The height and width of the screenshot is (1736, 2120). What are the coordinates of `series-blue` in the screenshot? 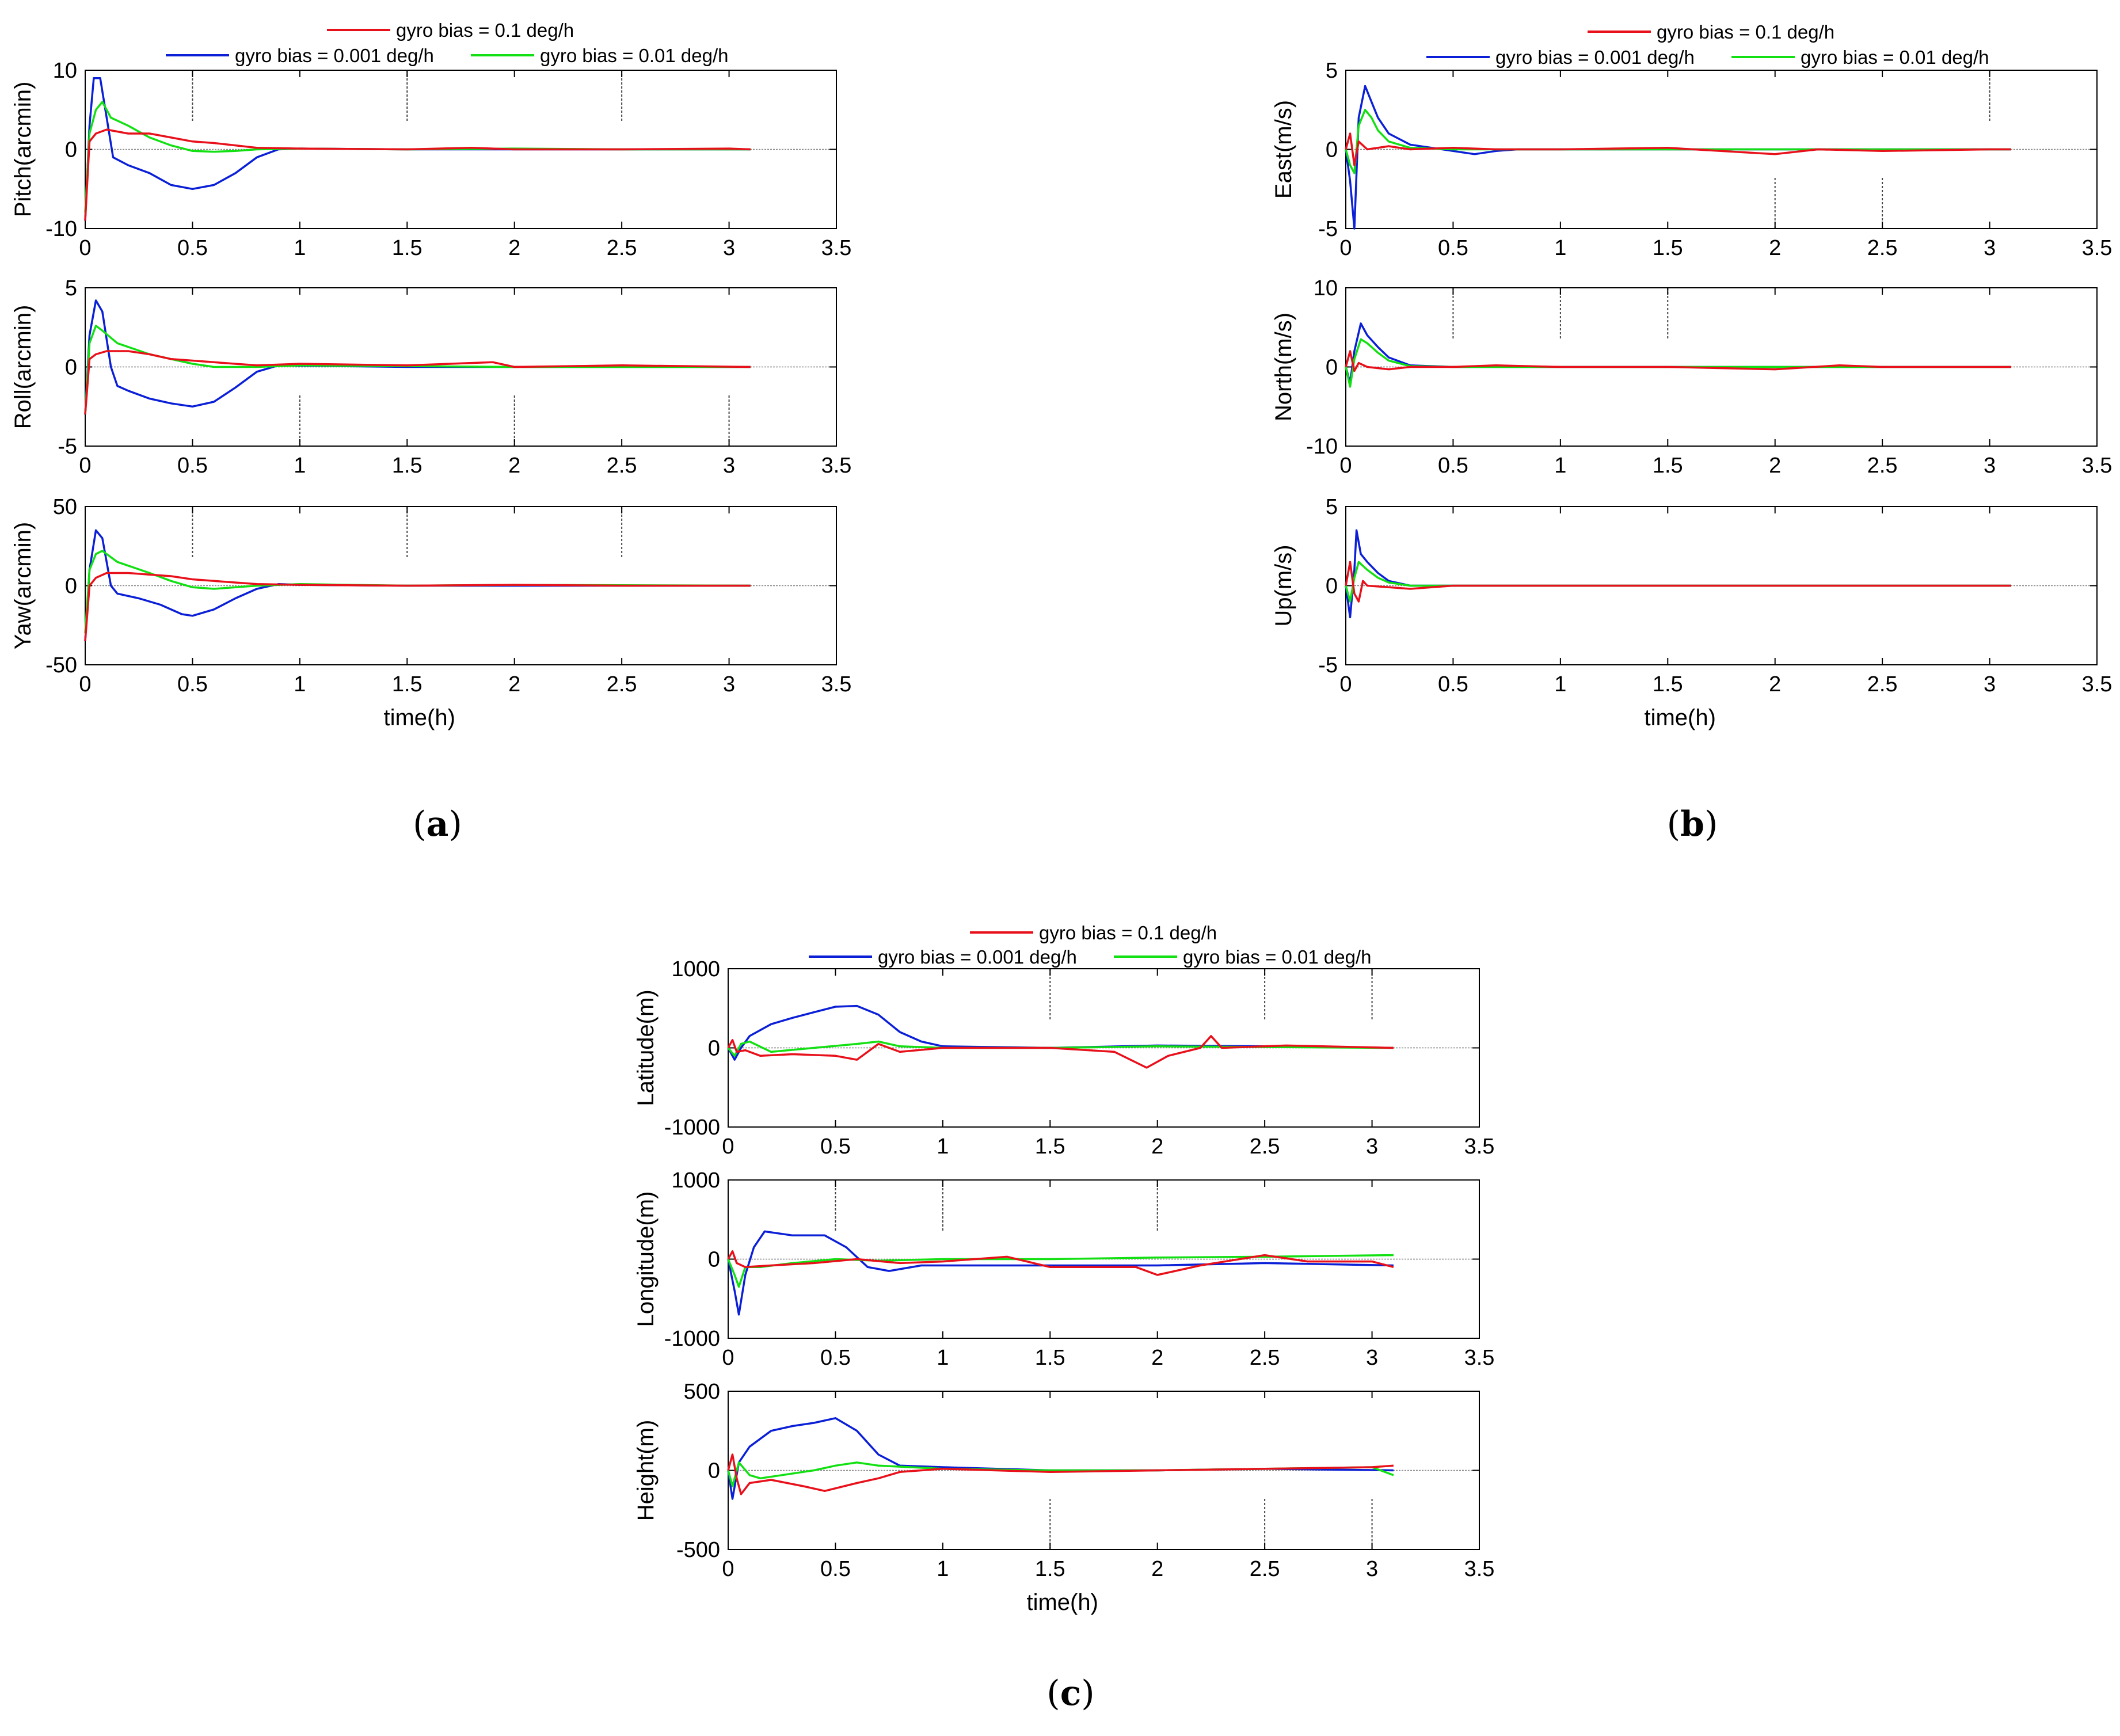 It's located at (1060, 1273).